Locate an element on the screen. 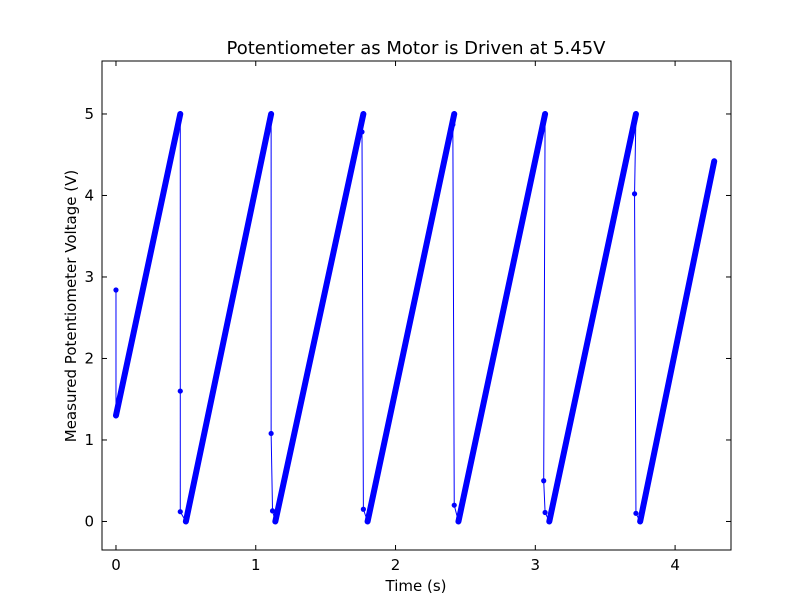 This screenshot has width=812, height=612. y-tick-label: 3 is located at coordinates (89, 277).